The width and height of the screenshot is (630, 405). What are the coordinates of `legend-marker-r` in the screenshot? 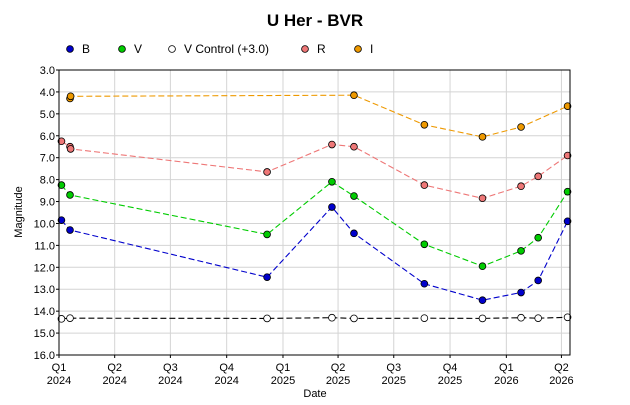 It's located at (305, 49).